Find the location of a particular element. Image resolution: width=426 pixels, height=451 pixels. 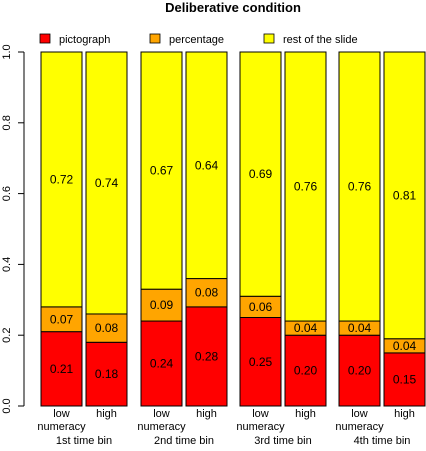

bar-1-percentage is located at coordinates (106, 328).